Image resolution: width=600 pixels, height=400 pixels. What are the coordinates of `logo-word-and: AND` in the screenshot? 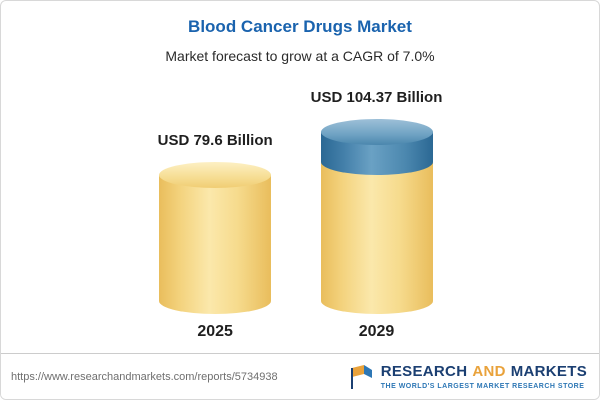 It's located at (489, 371).